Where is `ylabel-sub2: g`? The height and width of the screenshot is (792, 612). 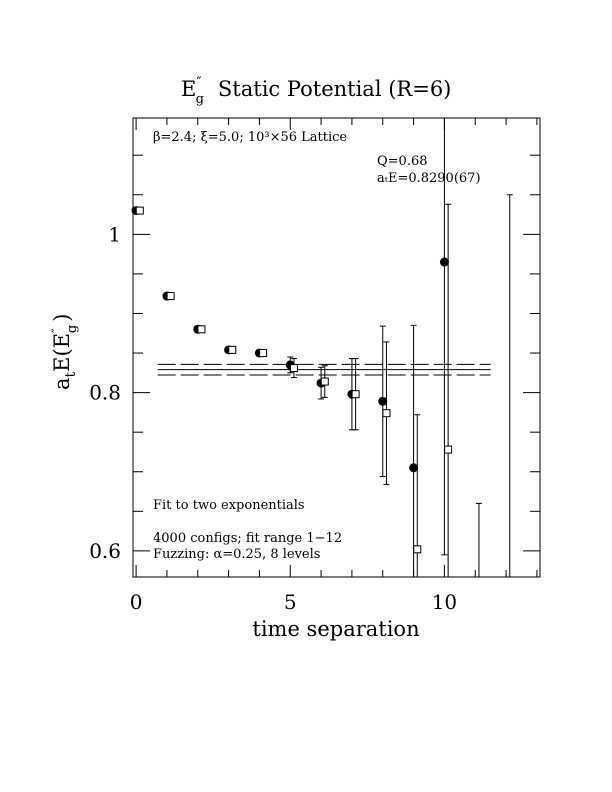 ylabel-sub2: g is located at coordinates (72, 329).